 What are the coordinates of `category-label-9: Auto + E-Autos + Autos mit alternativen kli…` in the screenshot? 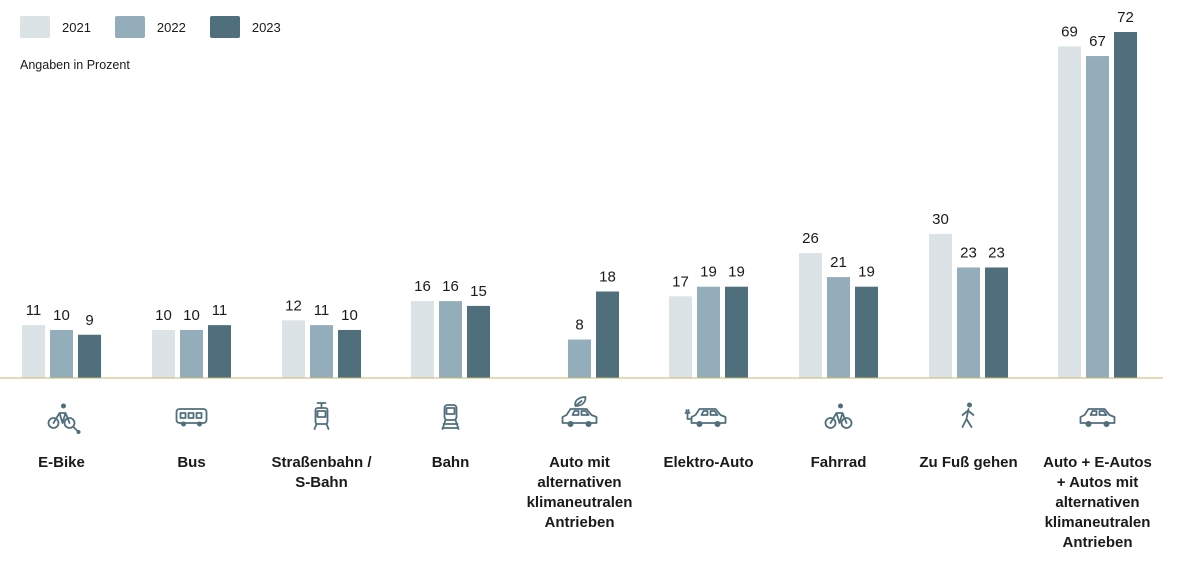 It's located at (1097, 502).